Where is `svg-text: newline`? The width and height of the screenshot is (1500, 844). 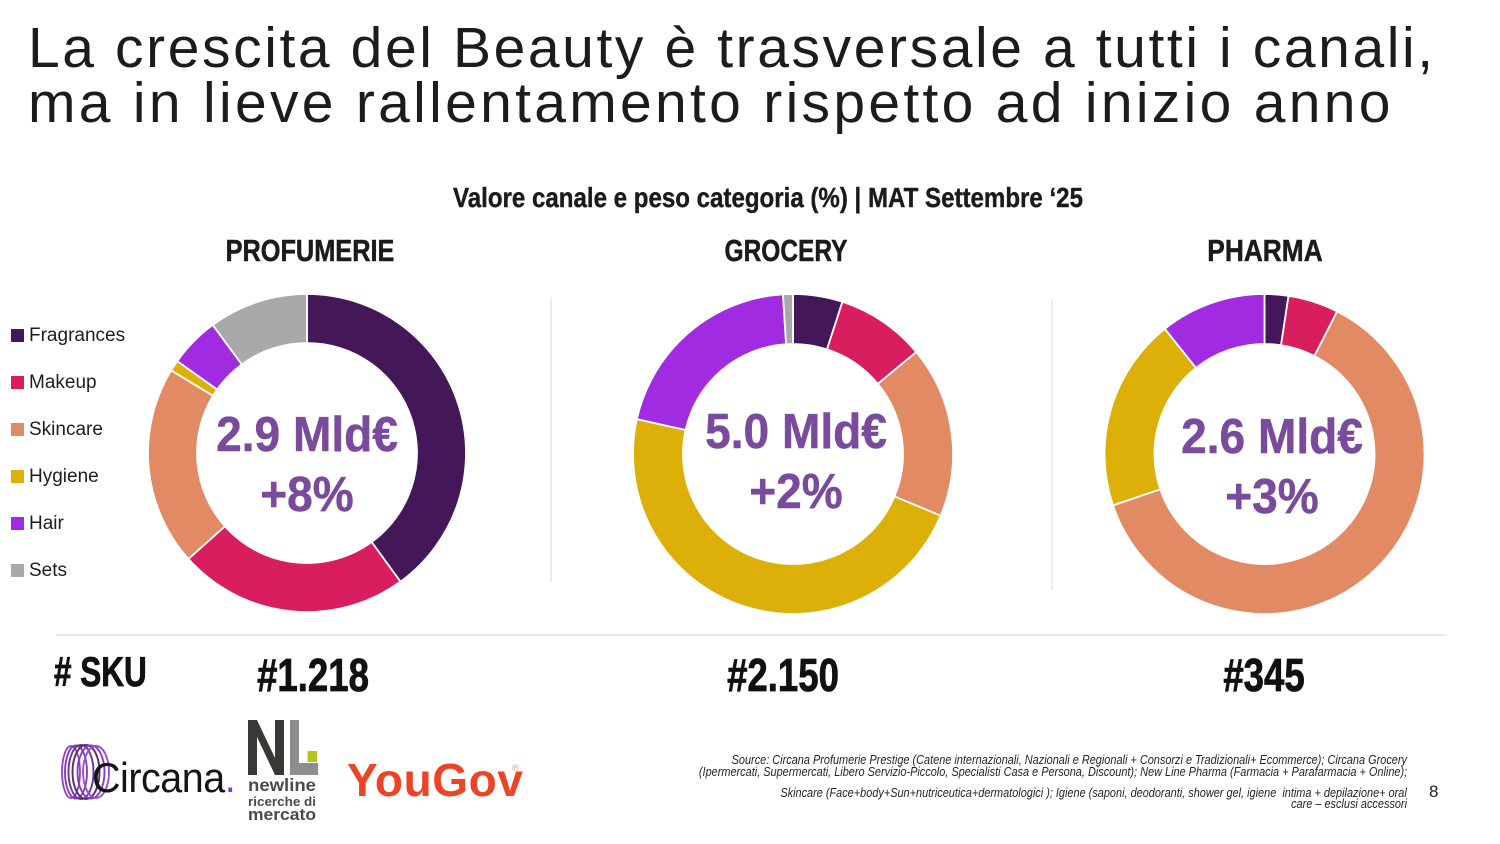 svg-text: newline is located at coordinates (282, 785).